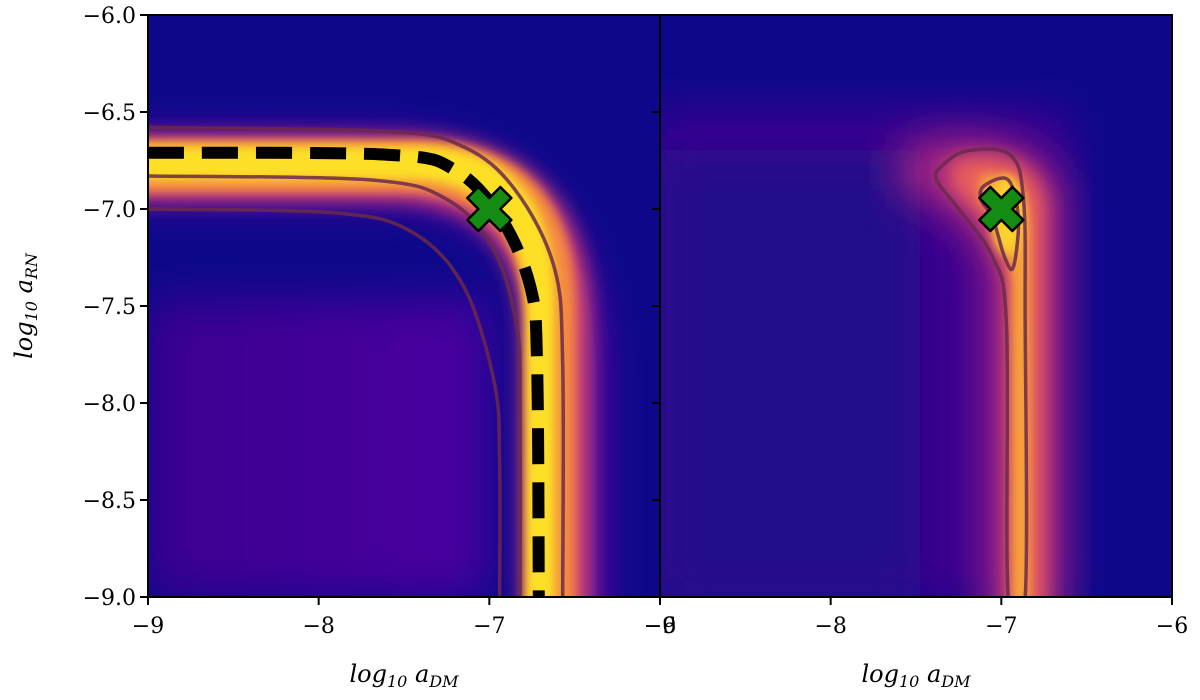 Image resolution: width=1200 pixels, height=700 pixels. What do you see at coordinates (109, 404) in the screenshot?
I see `y-tick-label: −8.0` at bounding box center [109, 404].